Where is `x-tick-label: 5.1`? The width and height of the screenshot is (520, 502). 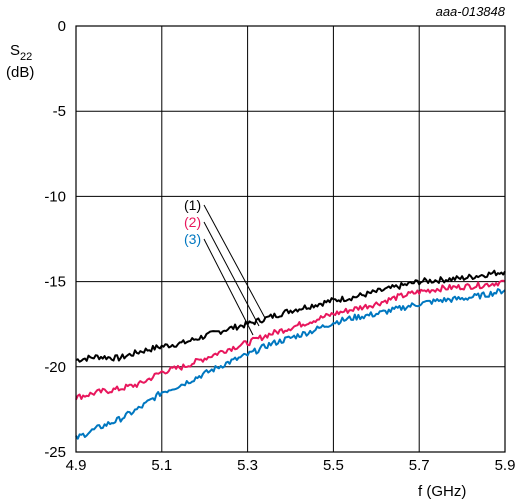
x-tick-label: 5.1 is located at coordinates (161, 465).